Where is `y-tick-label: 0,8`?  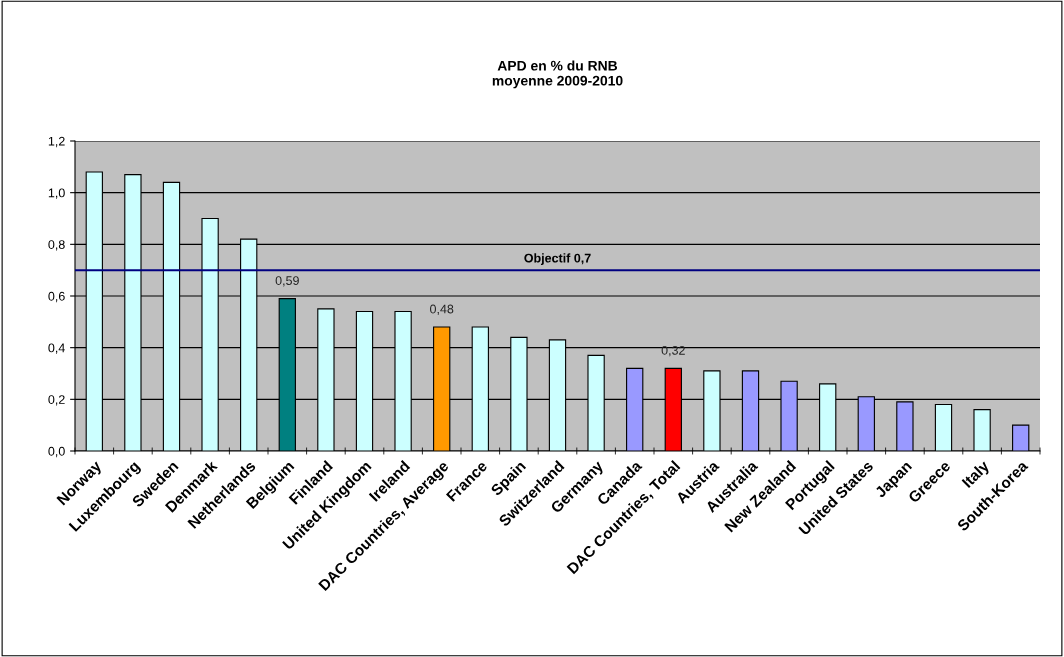
y-tick-label: 0,8 is located at coordinates (56, 245).